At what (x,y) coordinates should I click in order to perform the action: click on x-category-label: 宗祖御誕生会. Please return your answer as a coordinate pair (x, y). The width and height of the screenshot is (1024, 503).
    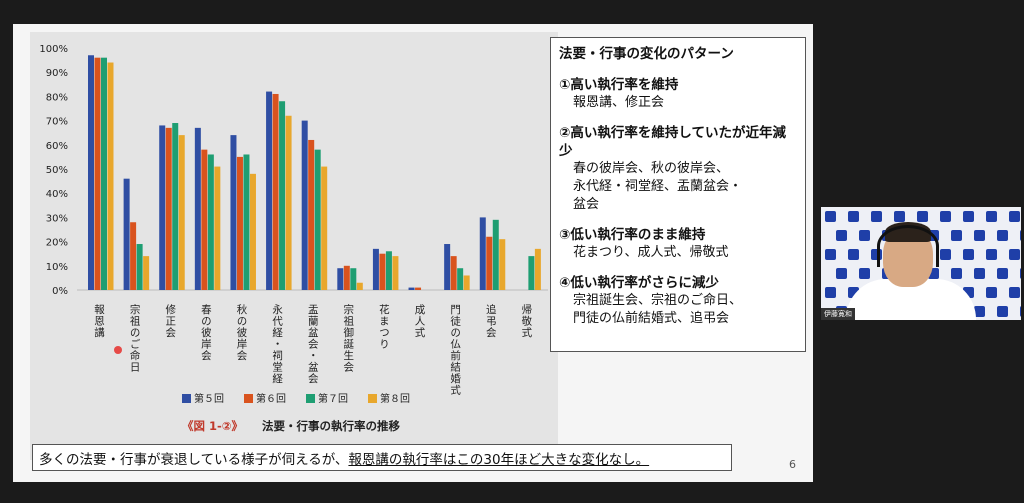
    Looking at the image, I should click on (348, 338).